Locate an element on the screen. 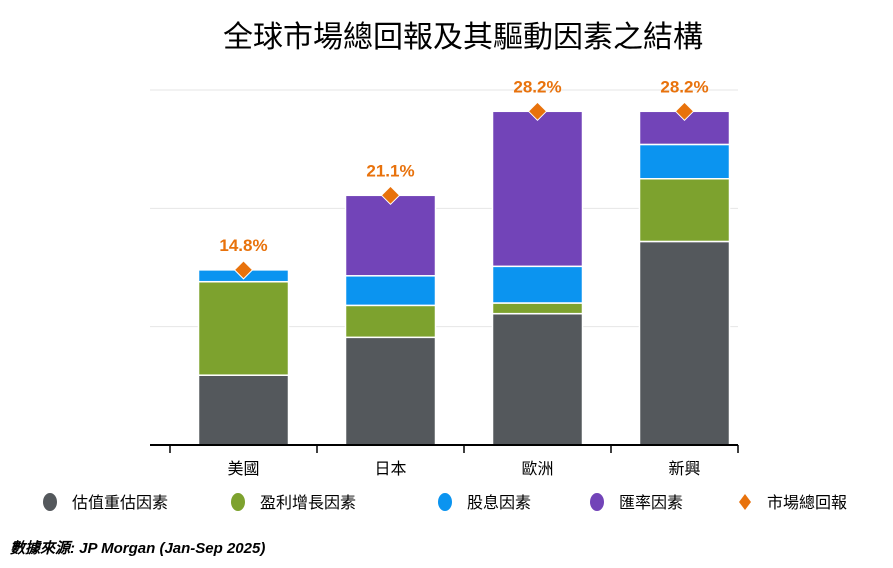 The width and height of the screenshot is (893, 568). legend-label: 匯率因素 is located at coordinates (651, 502).